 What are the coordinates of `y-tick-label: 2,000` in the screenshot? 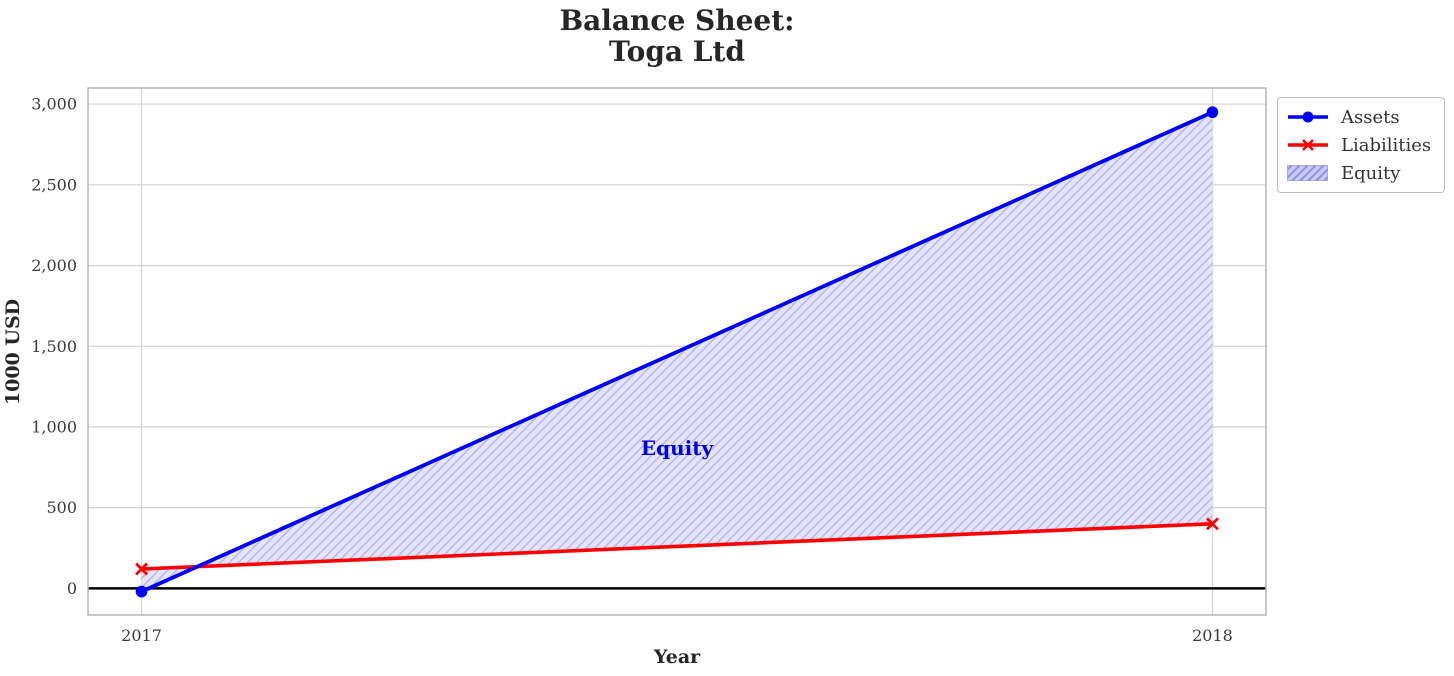 It's located at (54, 265).